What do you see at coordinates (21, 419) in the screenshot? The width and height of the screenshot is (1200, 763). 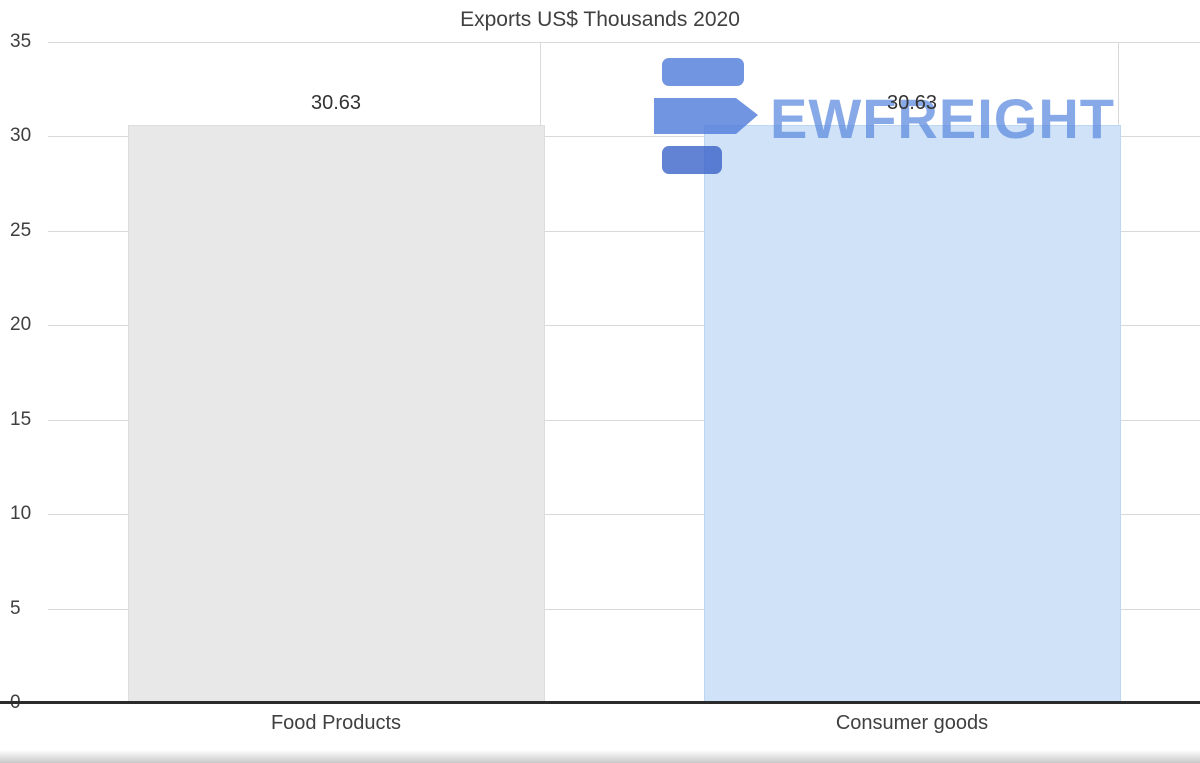 I see `y-axis-tick-label: 15` at bounding box center [21, 419].